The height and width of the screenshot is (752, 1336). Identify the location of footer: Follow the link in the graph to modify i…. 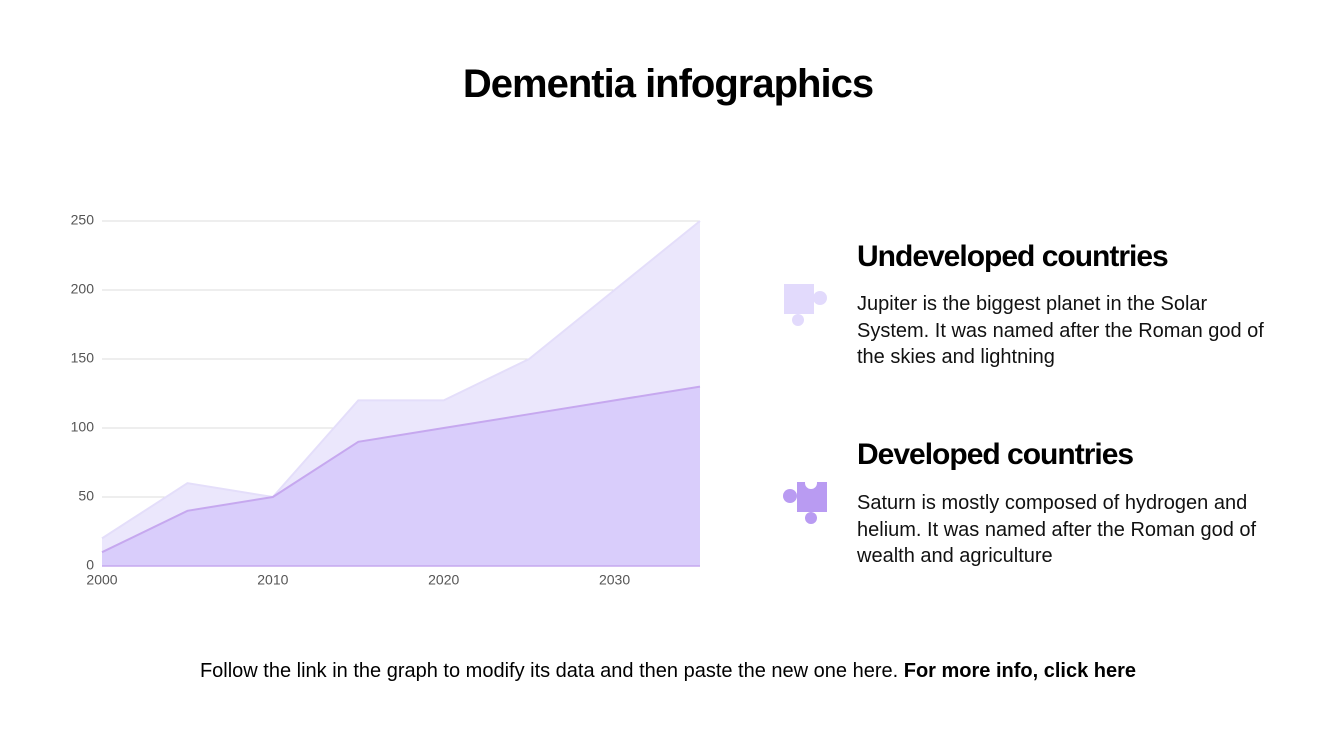
(668, 671).